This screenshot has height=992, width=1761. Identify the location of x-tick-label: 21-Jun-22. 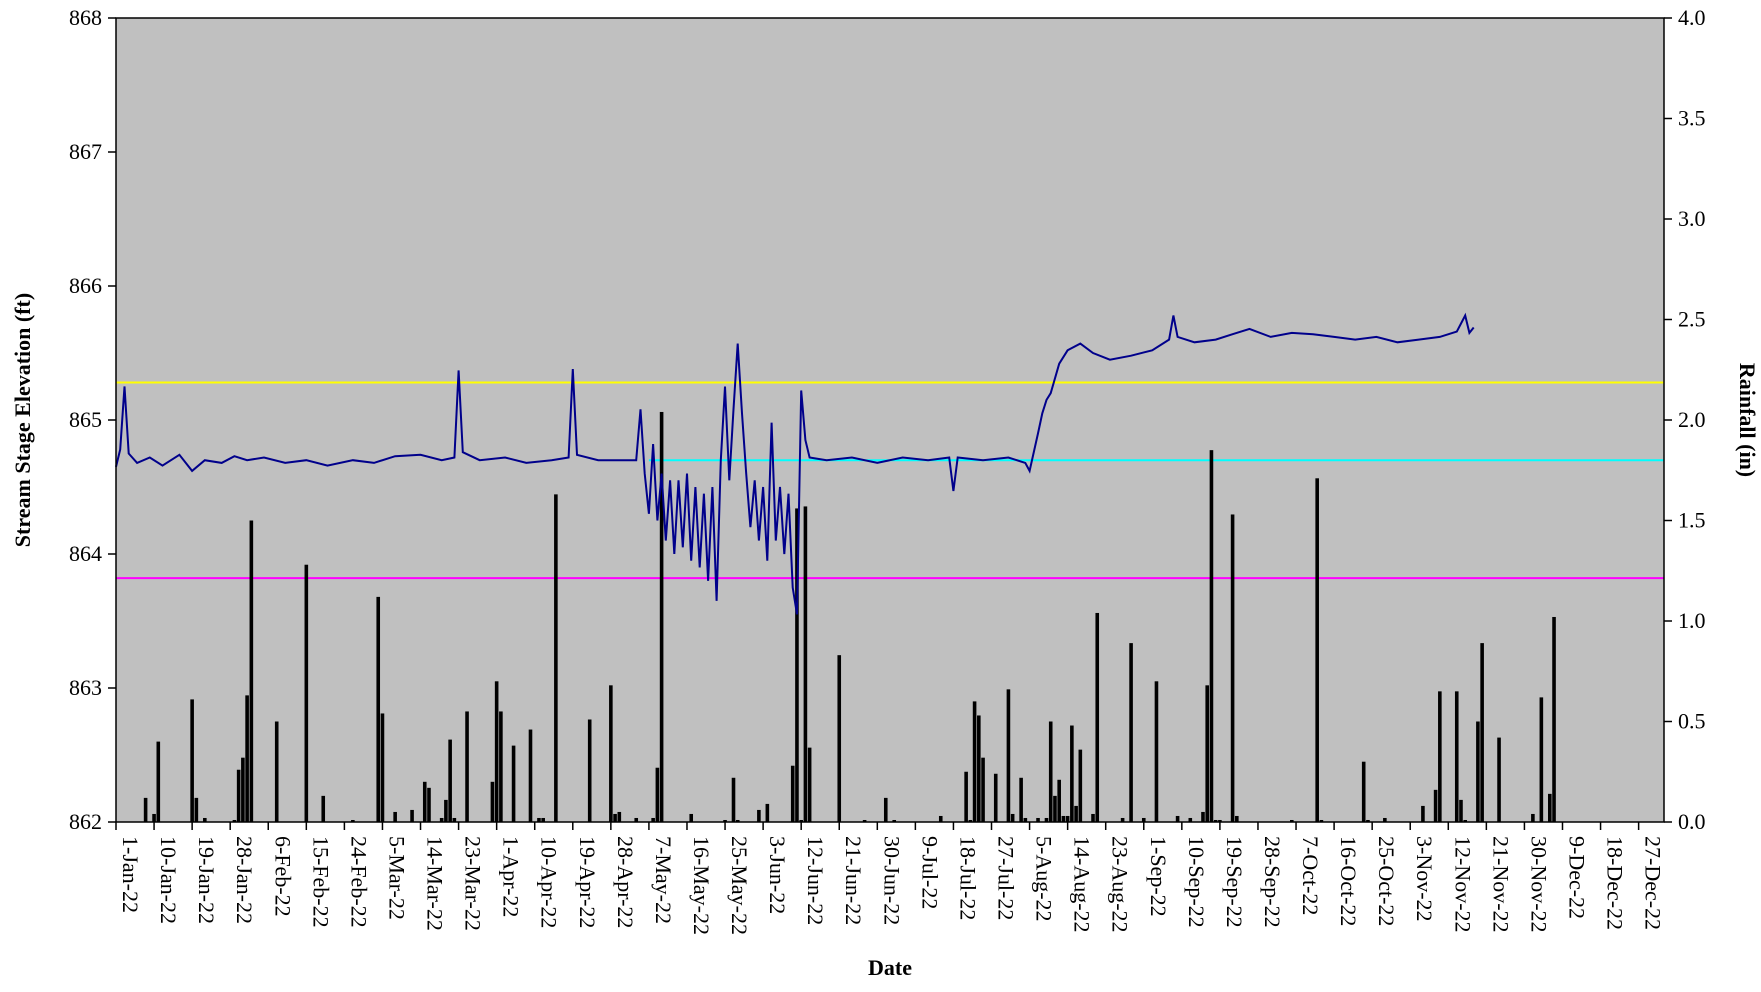
(853, 880).